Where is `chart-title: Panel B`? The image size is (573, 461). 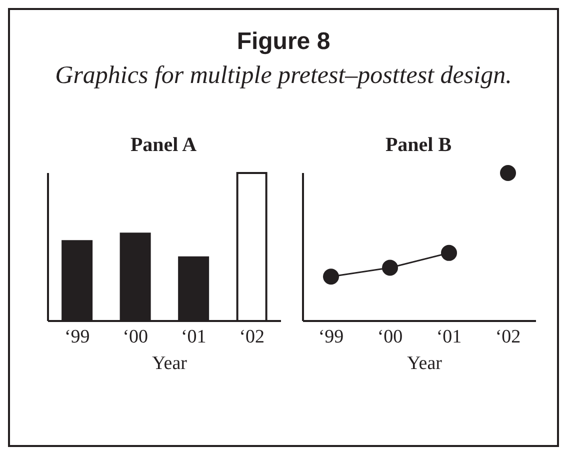 chart-title: Panel B is located at coordinates (418, 145).